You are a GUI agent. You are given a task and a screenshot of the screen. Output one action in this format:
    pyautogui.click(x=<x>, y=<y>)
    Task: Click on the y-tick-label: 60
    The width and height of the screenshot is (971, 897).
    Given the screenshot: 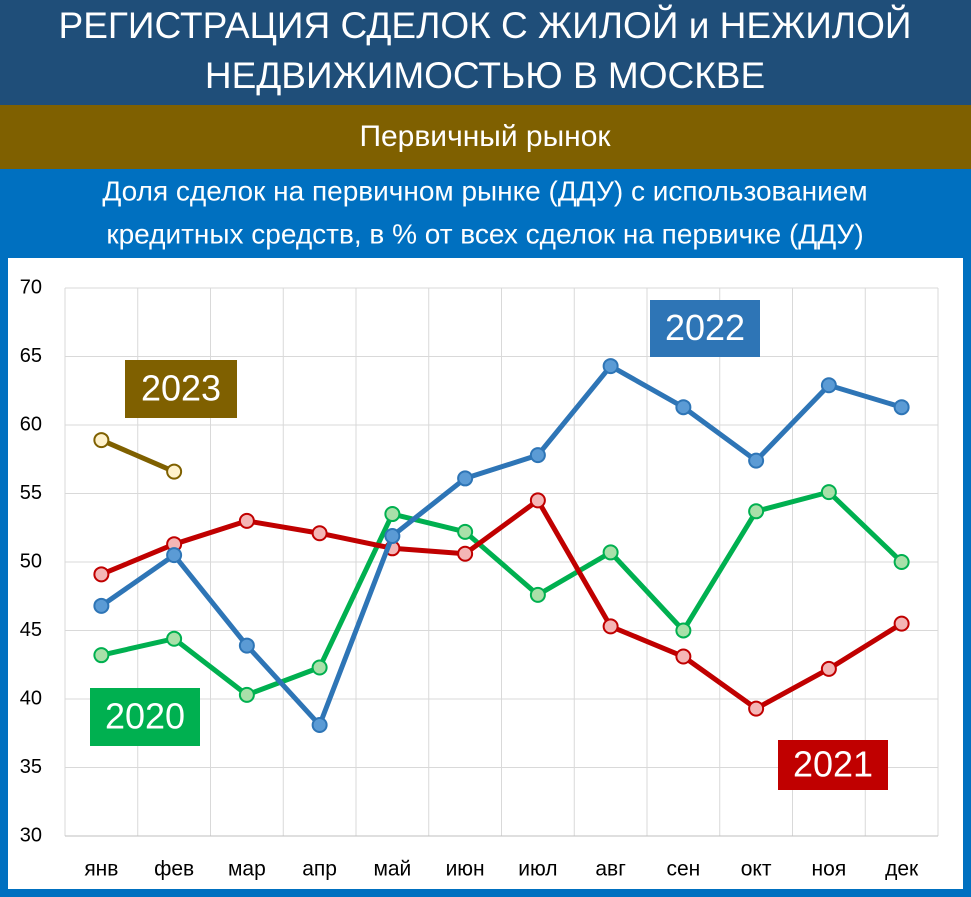 What is the action you would take?
    pyautogui.click(x=31, y=424)
    